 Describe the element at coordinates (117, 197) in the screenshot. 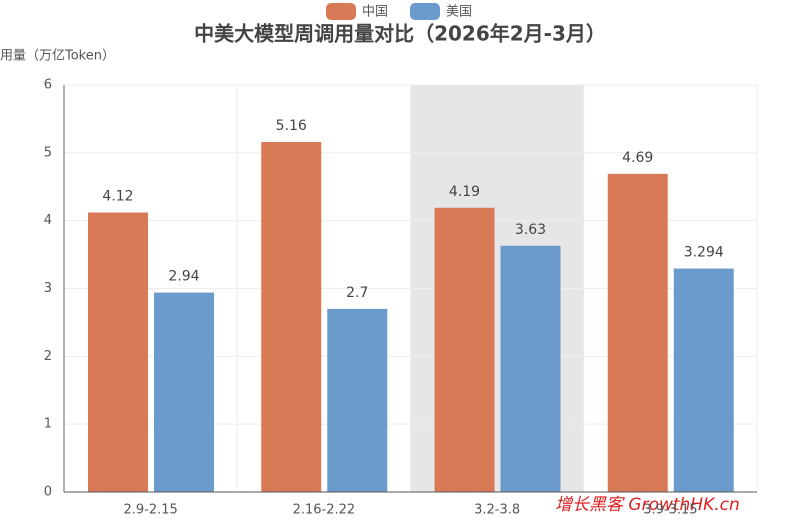

I see `value-label: 4.12` at that location.